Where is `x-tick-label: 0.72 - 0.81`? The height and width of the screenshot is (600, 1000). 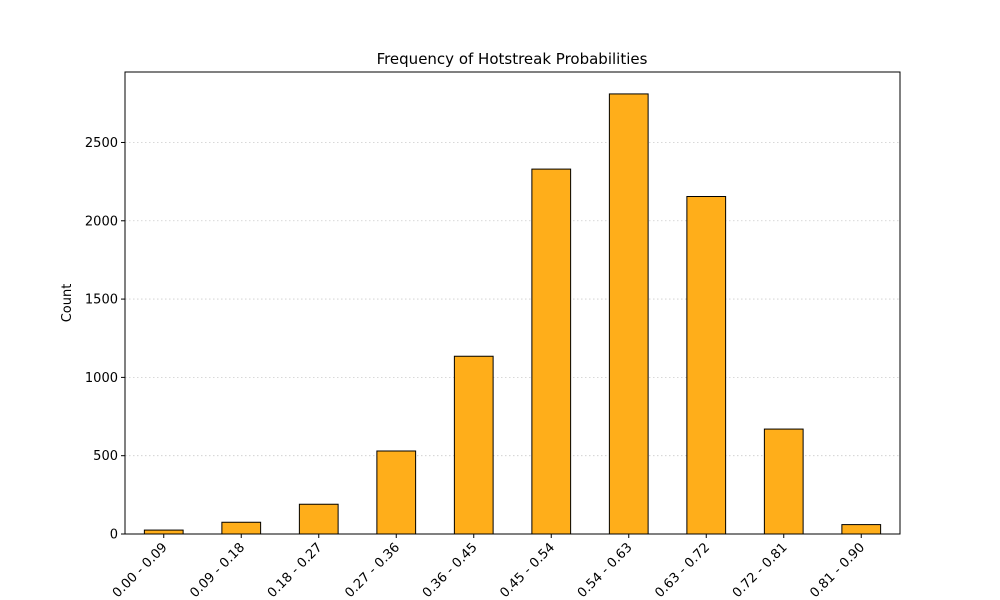
x-tick-label: 0.72 - 0.81 is located at coordinates (760, 570).